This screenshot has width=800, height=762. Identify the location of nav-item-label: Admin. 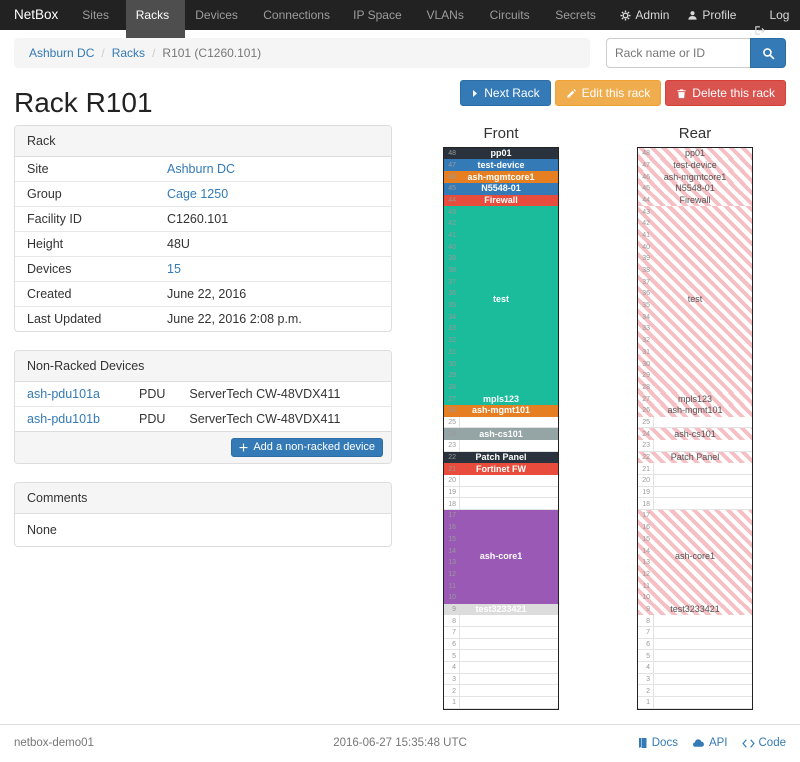
(652, 15).